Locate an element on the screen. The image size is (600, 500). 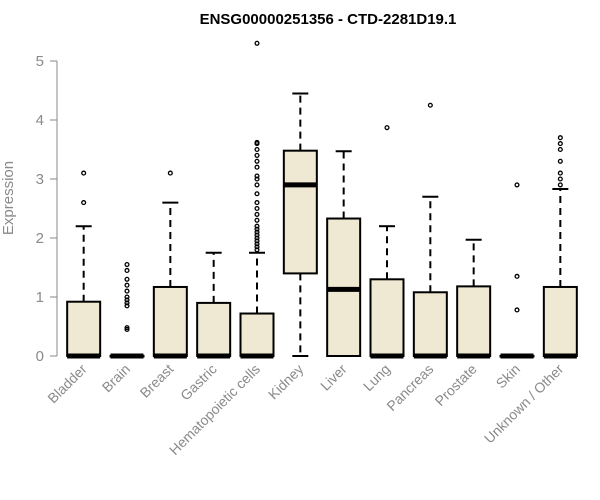
x-tick-label: Pancreas is located at coordinates (409, 387).